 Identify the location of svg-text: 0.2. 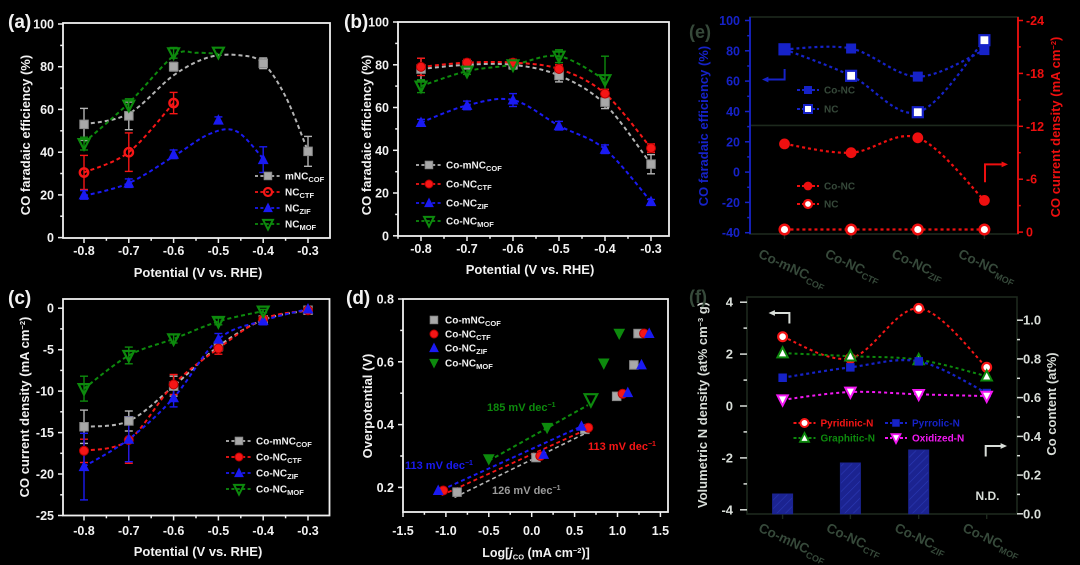
(1032, 475).